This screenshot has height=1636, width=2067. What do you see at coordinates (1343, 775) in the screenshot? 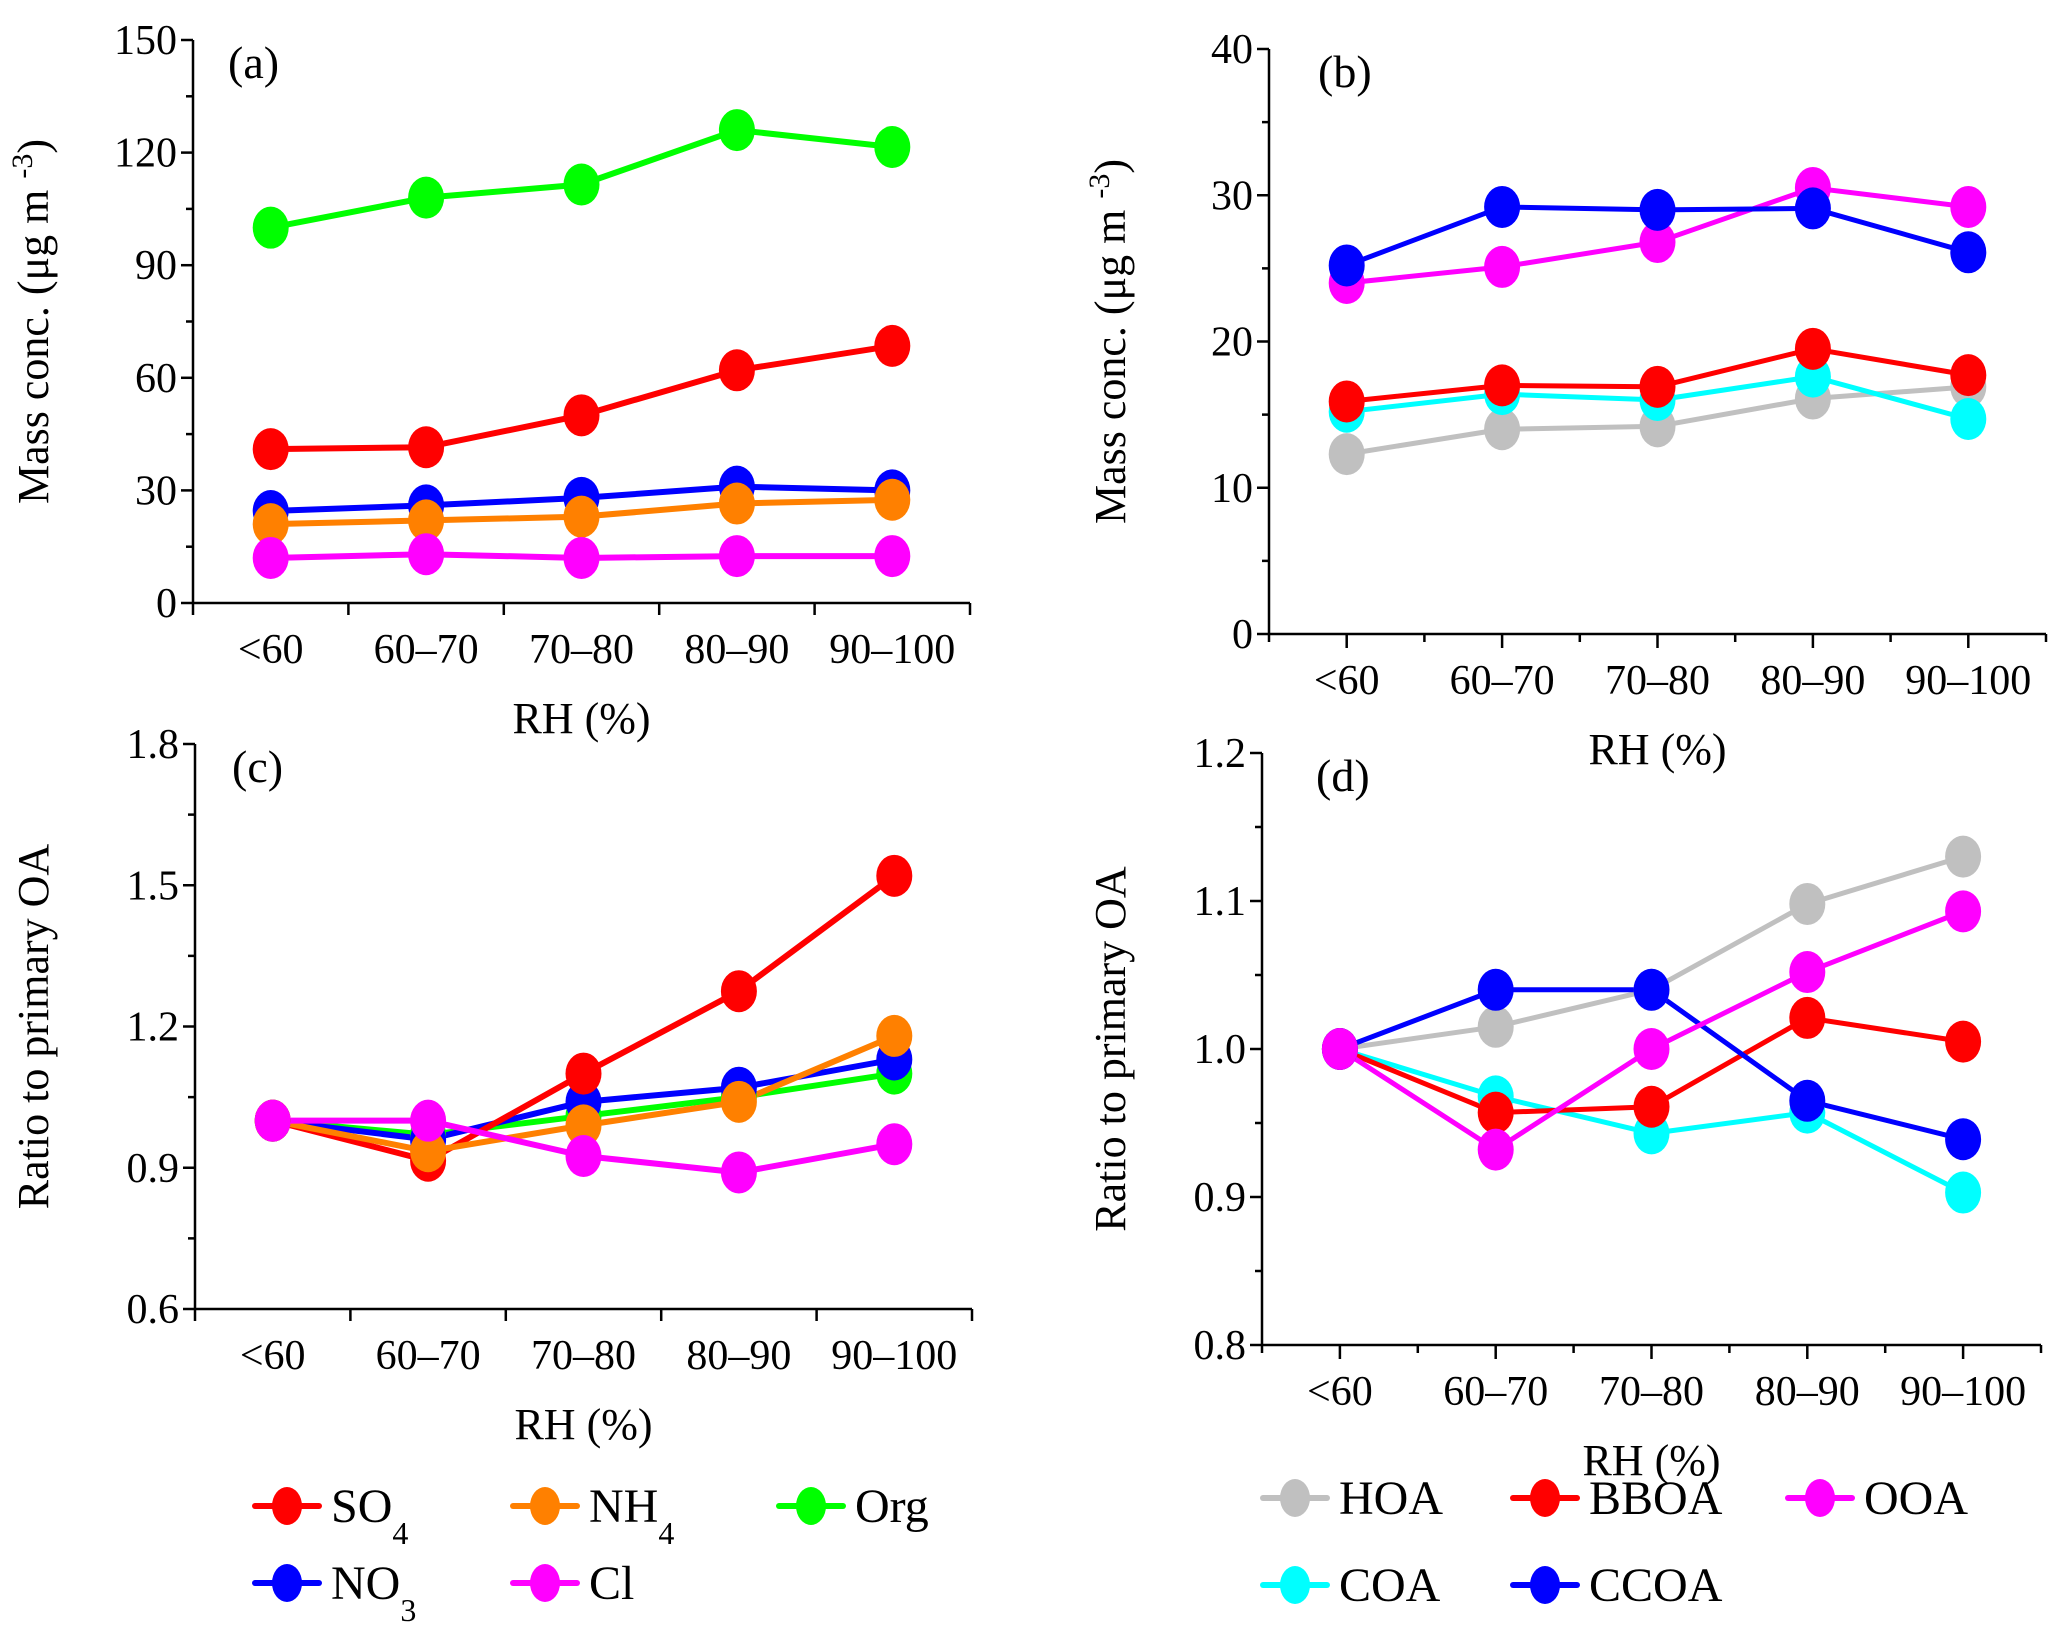
I see `panel-label: (d)` at bounding box center [1343, 775].